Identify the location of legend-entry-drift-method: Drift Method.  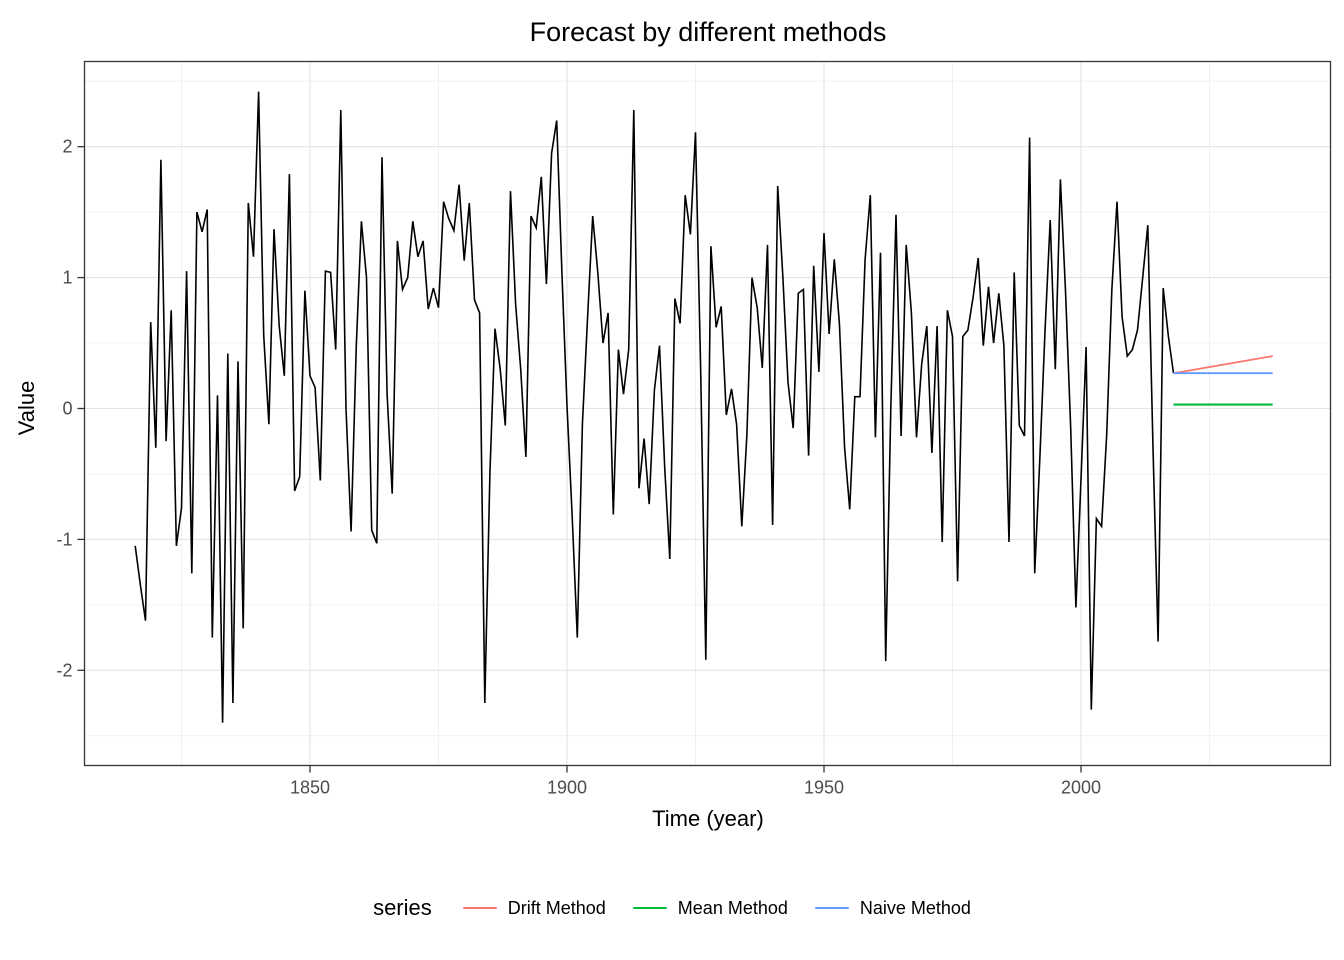
(534, 908).